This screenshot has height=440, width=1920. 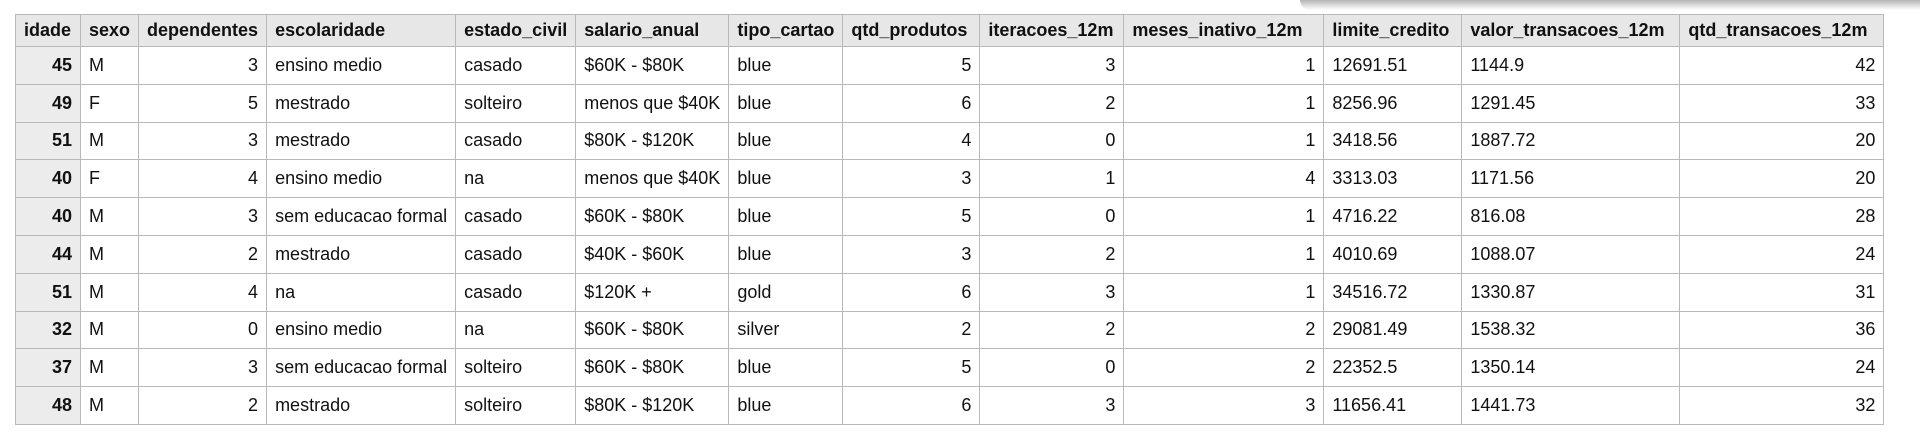 I want to click on column-header-qtd_transacoes_12m: qtd_transacoes_12m, so click(x=1782, y=30).